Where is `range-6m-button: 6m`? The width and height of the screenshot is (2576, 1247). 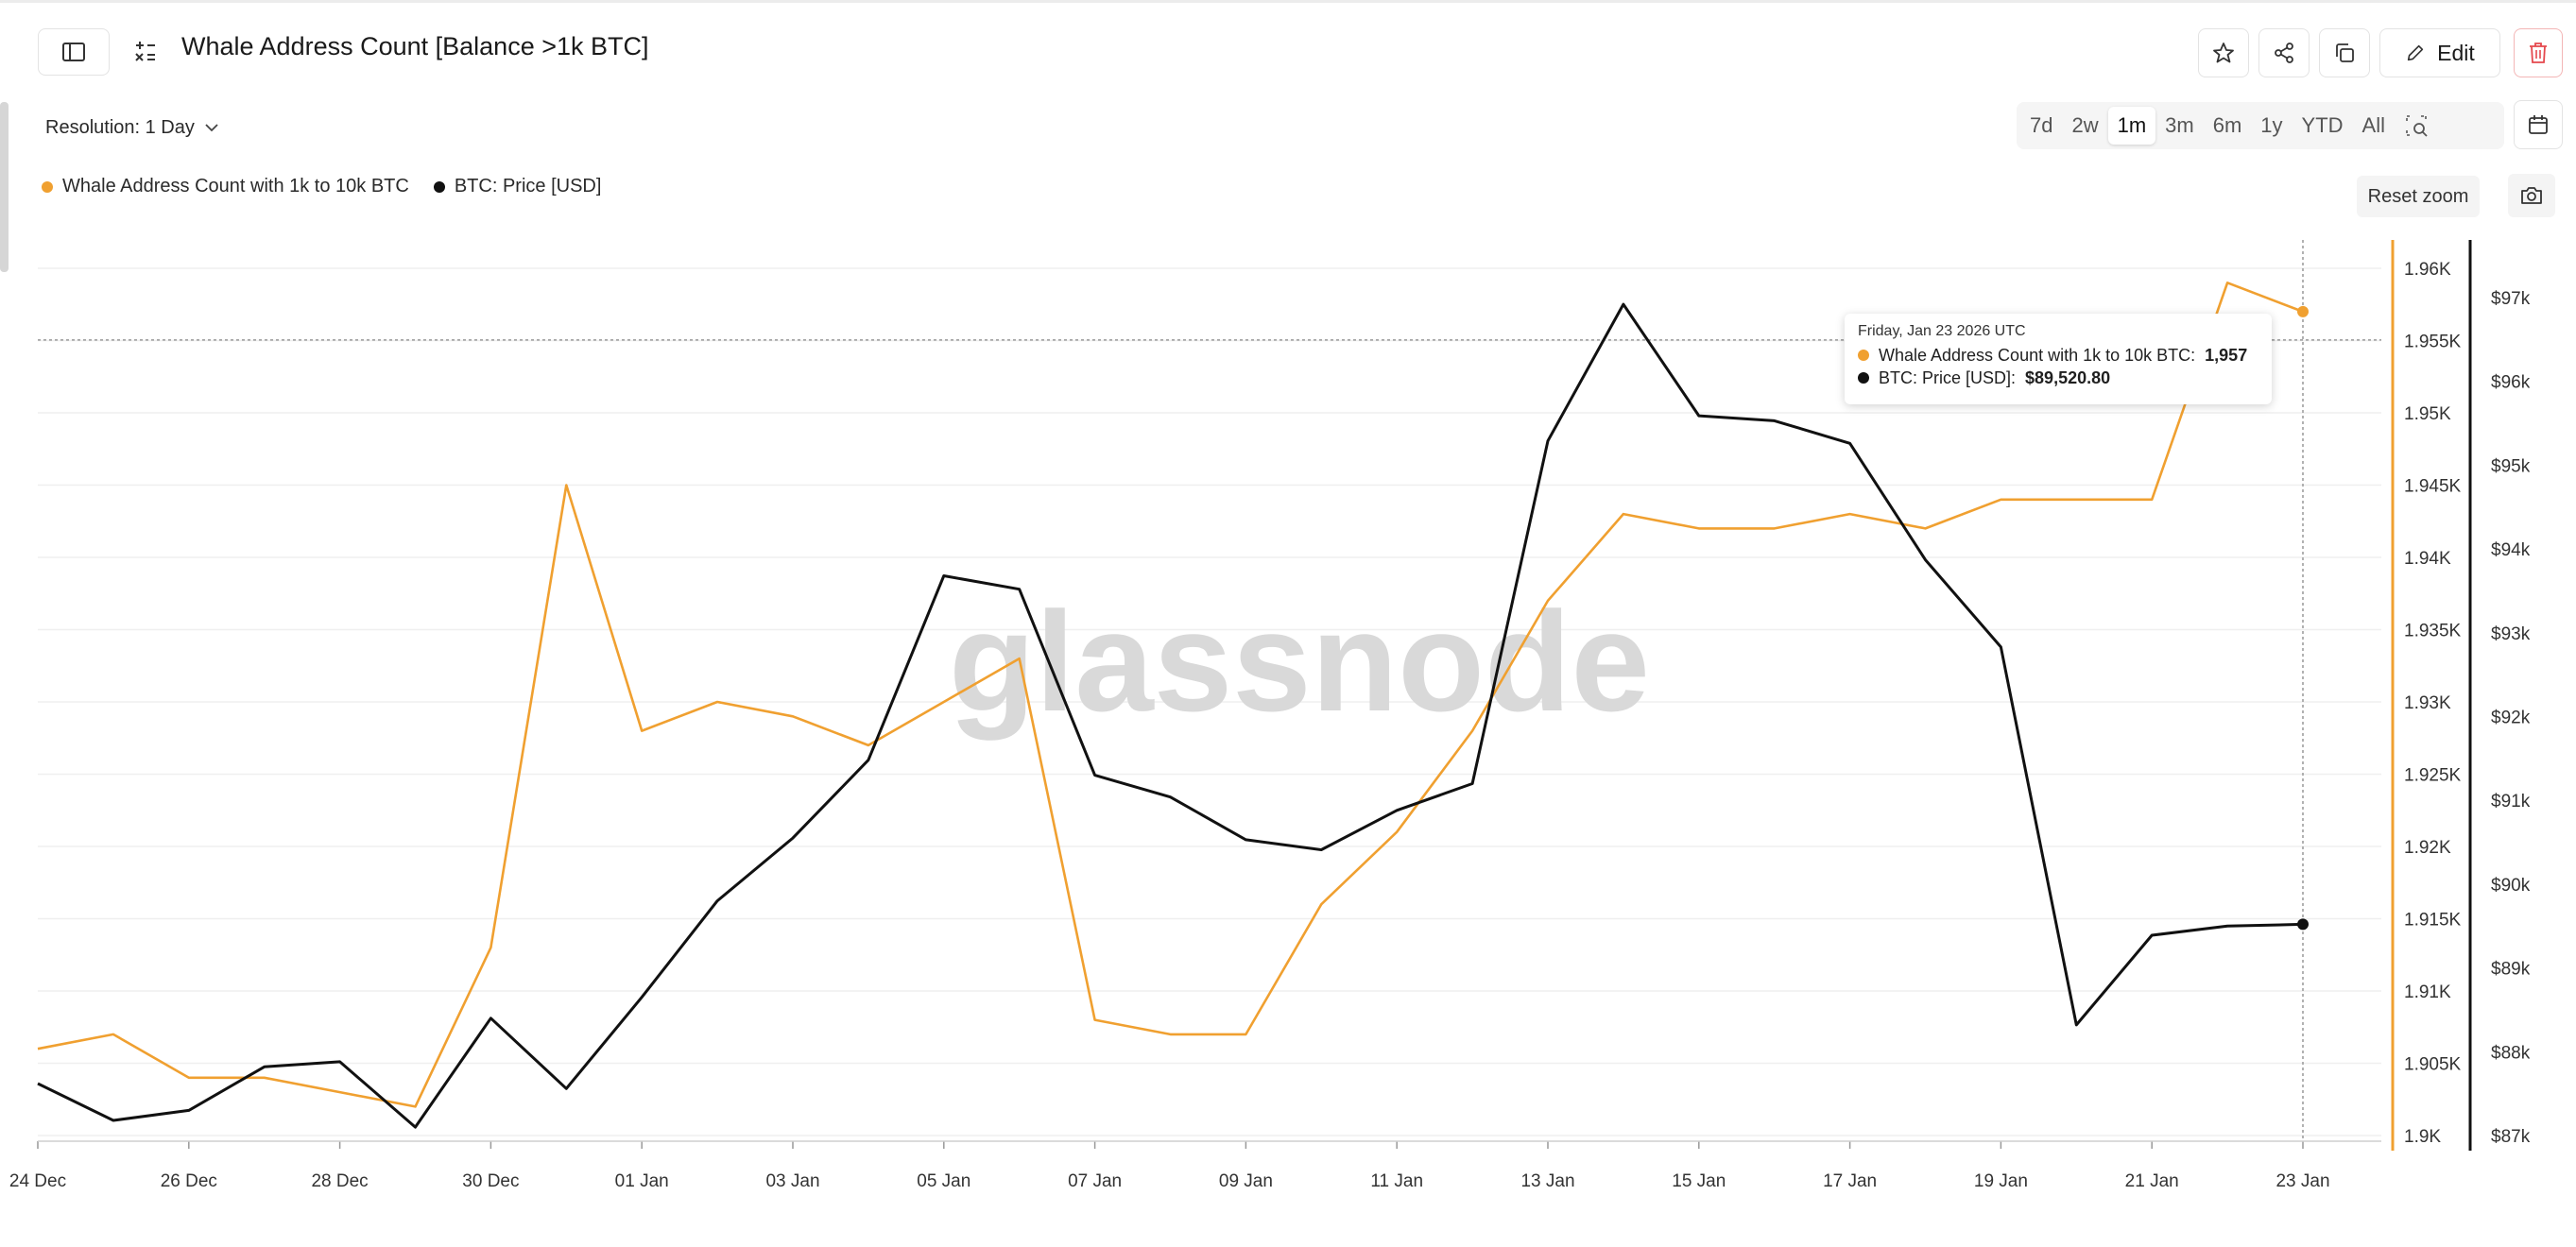 range-6m-button: 6m is located at coordinates (2227, 125).